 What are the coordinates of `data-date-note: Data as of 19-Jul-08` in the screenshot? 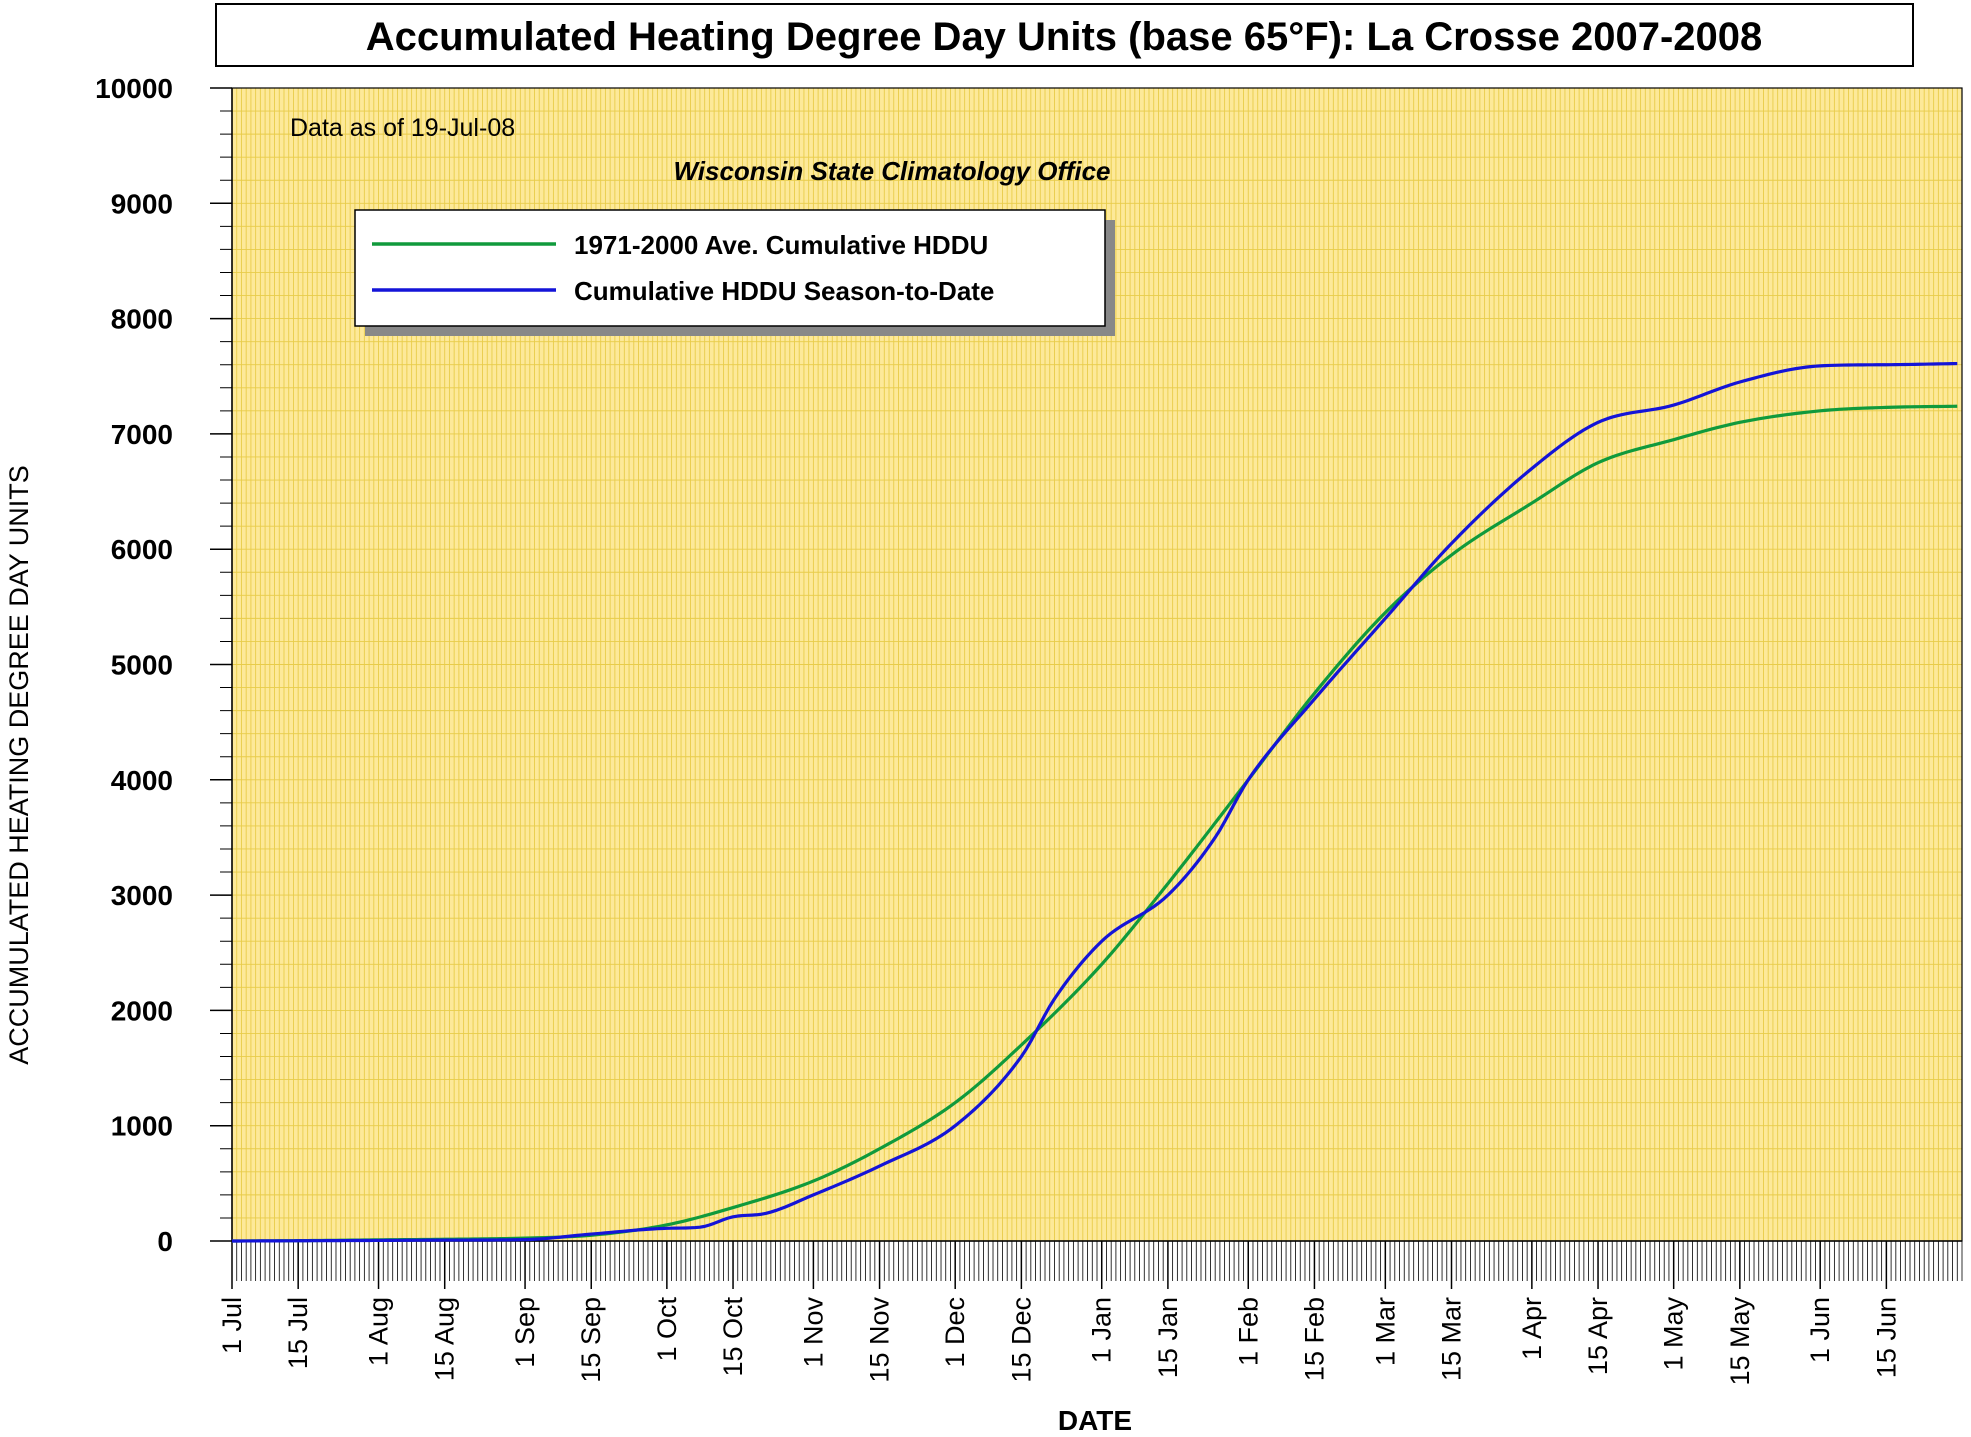 It's located at (402, 128).